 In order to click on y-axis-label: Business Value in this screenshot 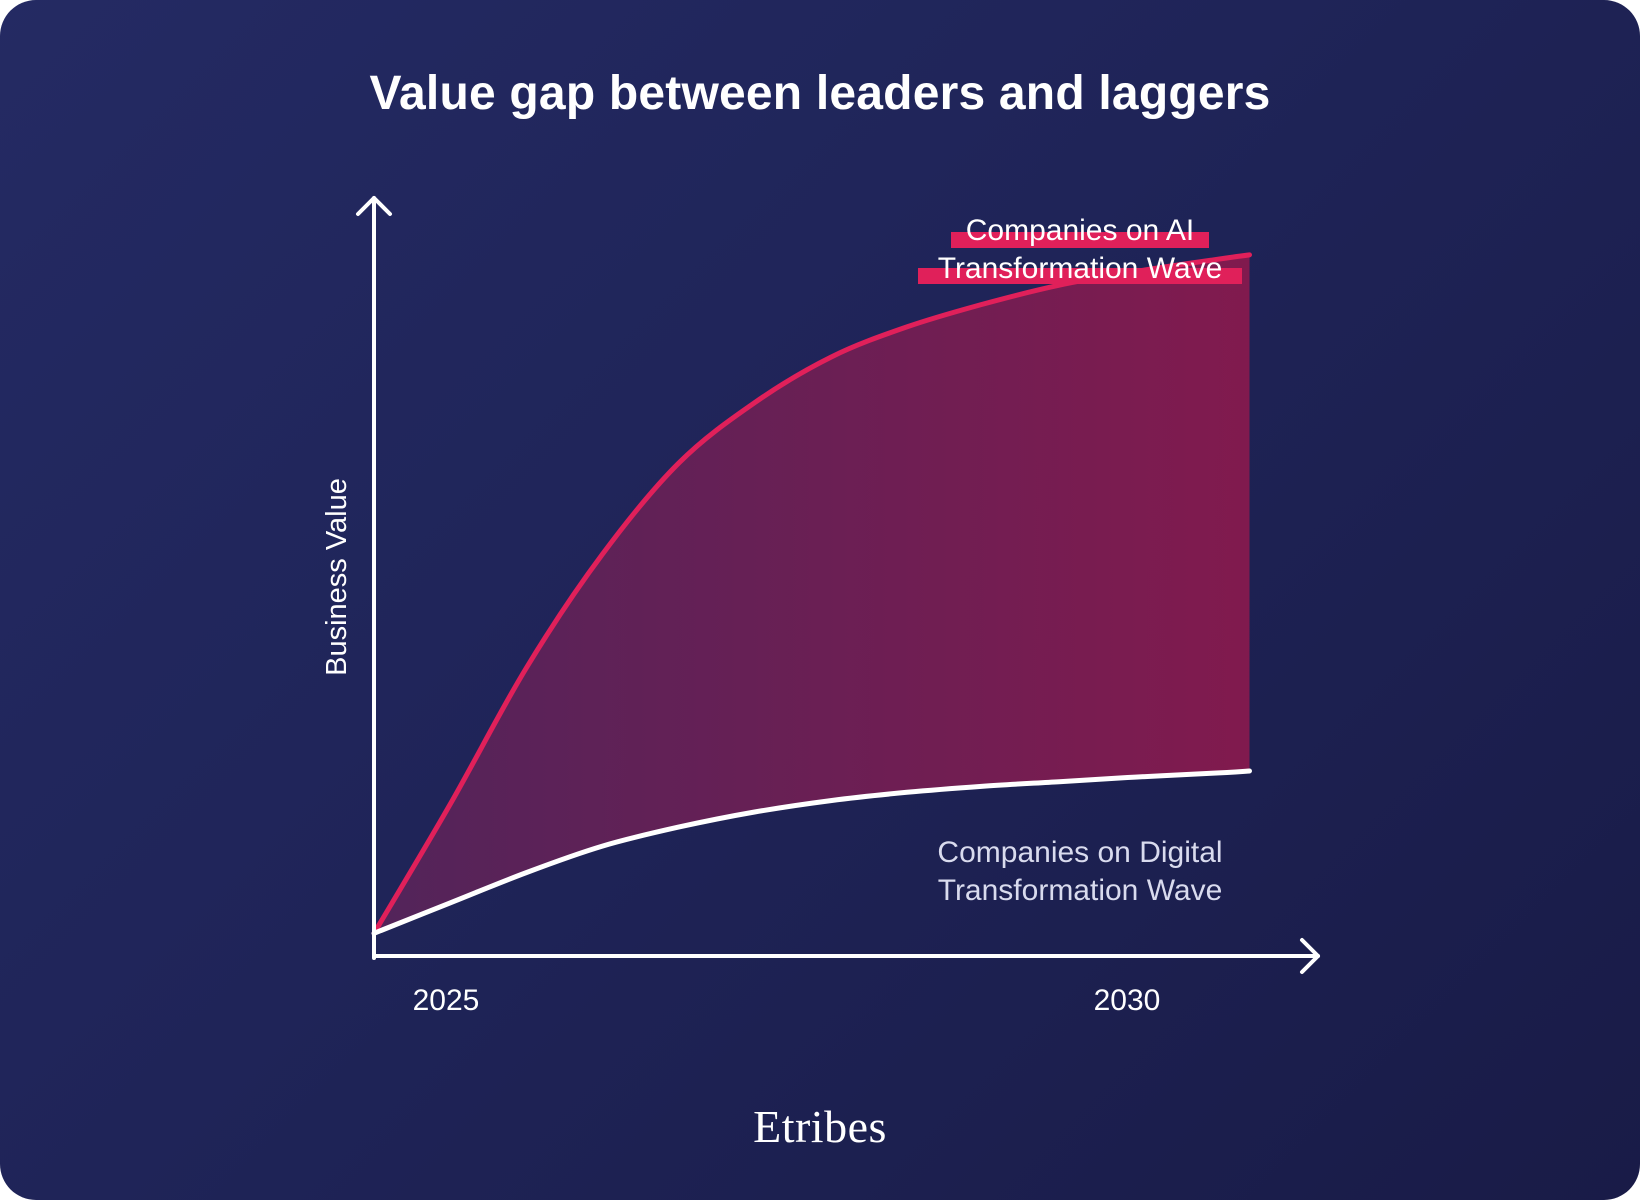, I will do `click(337, 577)`.